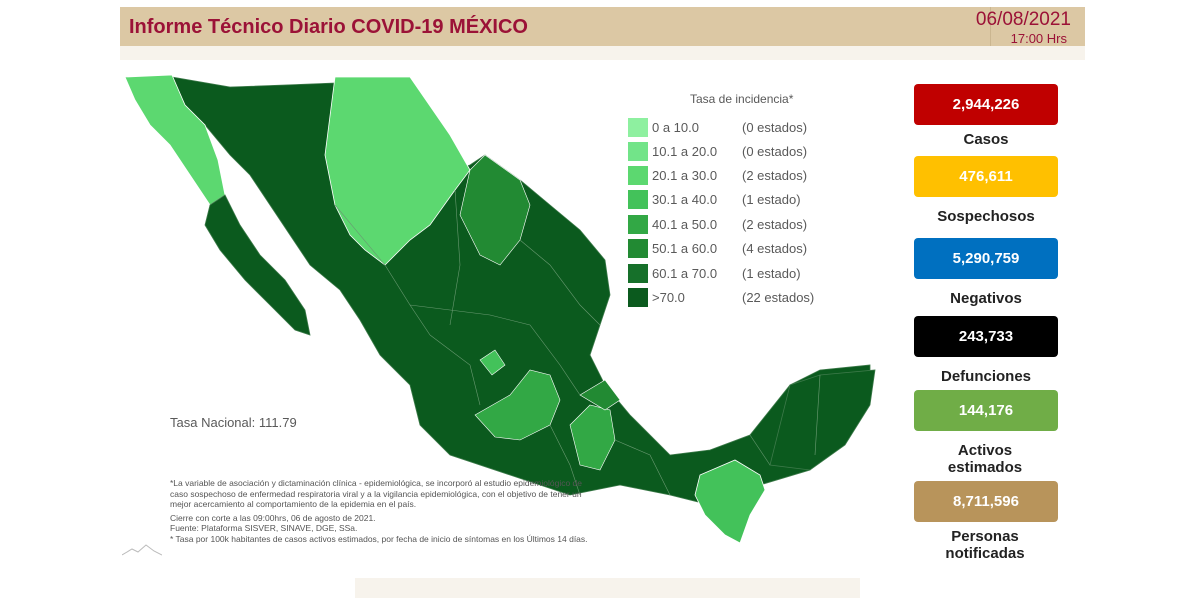 This screenshot has height=600, width=1200. What do you see at coordinates (742, 99) in the screenshot?
I see `legend-title: Tasa de incidencia*` at bounding box center [742, 99].